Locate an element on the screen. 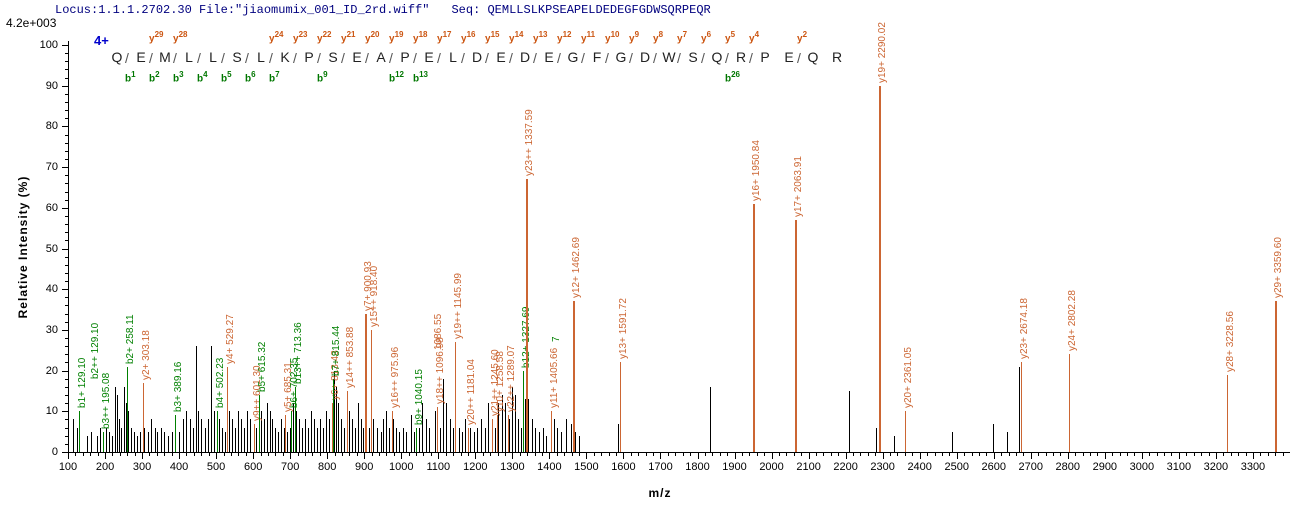 This screenshot has height=513, width=1307. x-axis-tick-label: 500 is located at coordinates (216, 467).